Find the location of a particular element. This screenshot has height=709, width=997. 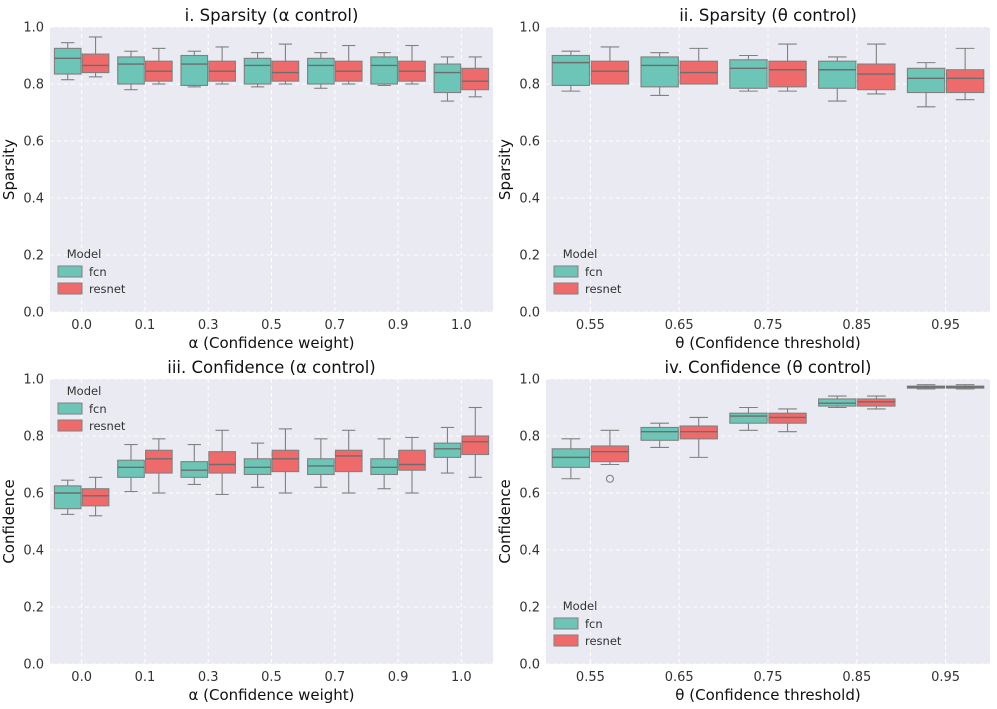

x-axis-label: θ (Confidence threshold) is located at coordinates (767, 695).